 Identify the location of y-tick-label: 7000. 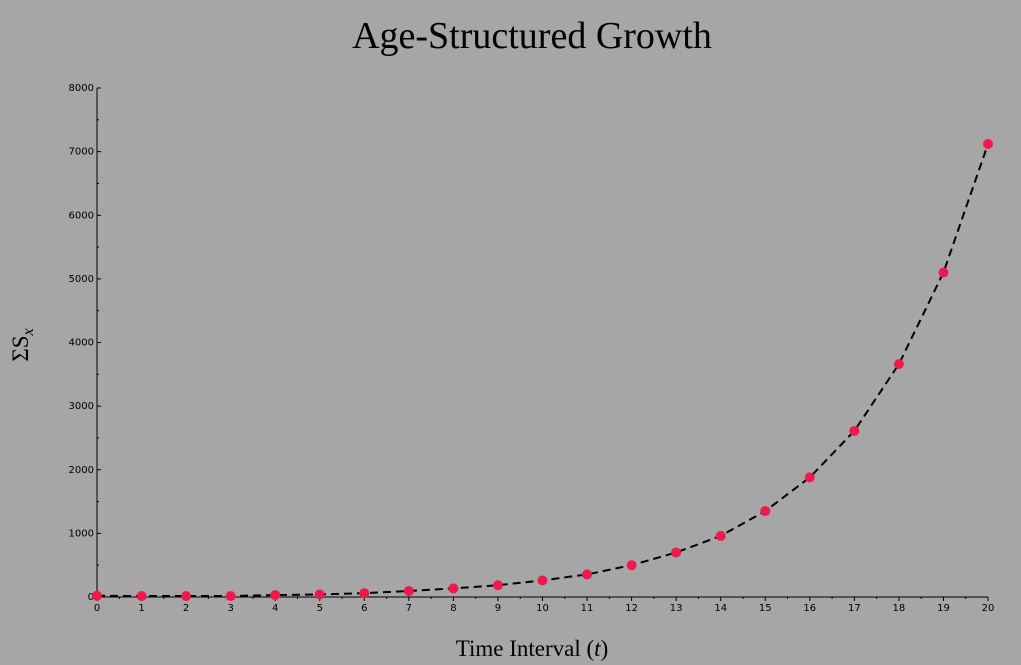
(81, 152).